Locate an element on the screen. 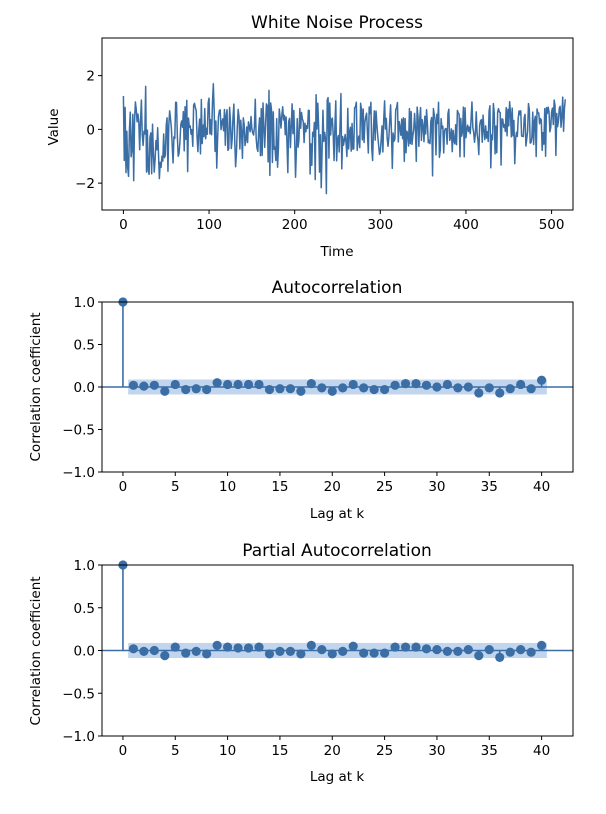 The height and width of the screenshot is (814, 606). pacf-ytick-label: 1.0 is located at coordinates (84, 566).